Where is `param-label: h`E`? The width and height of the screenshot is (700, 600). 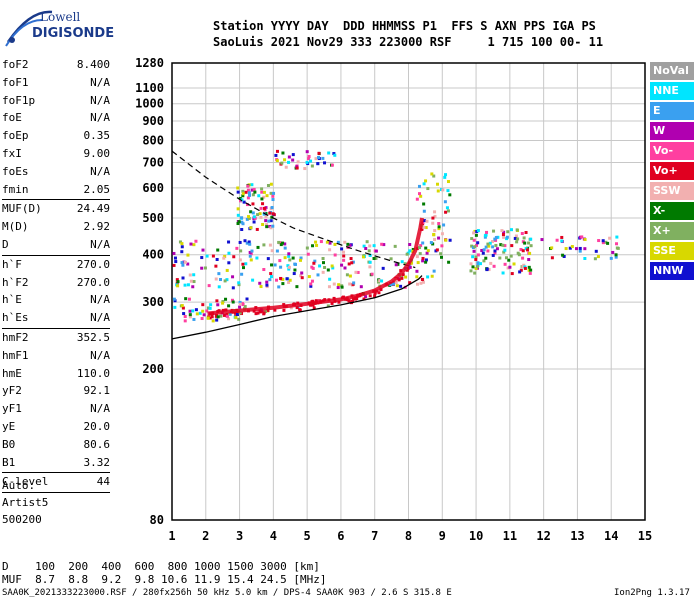
param-label: h`E is located at coordinates (12, 300).